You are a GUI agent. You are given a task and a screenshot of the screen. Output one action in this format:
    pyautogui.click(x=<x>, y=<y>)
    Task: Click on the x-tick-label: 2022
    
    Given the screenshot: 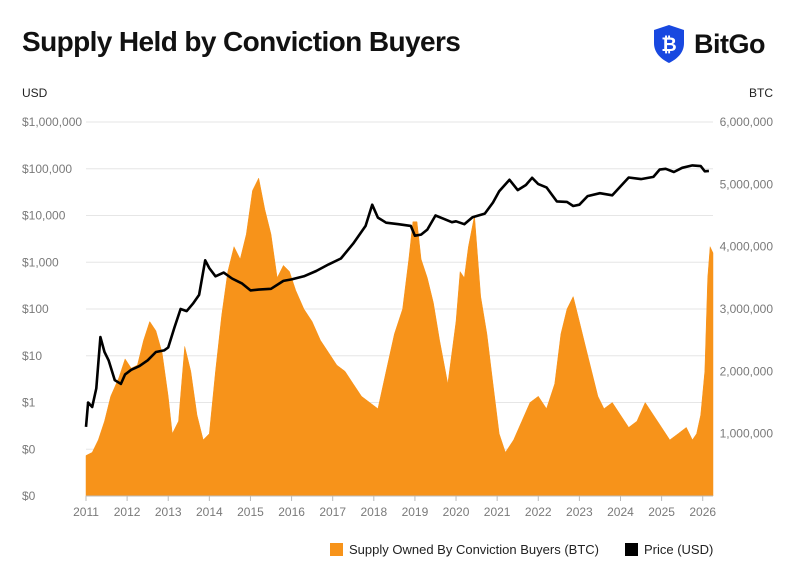 What is the action you would take?
    pyautogui.click(x=538, y=512)
    